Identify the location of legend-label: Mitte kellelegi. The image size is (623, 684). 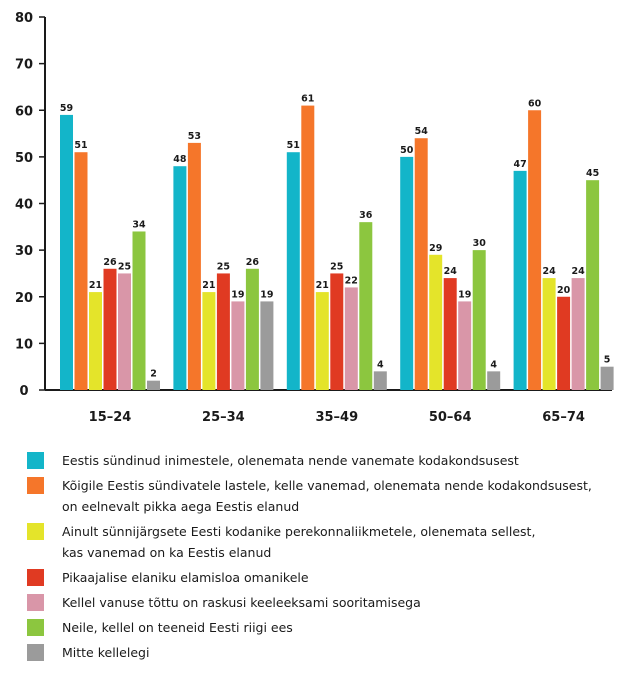
(106, 652).